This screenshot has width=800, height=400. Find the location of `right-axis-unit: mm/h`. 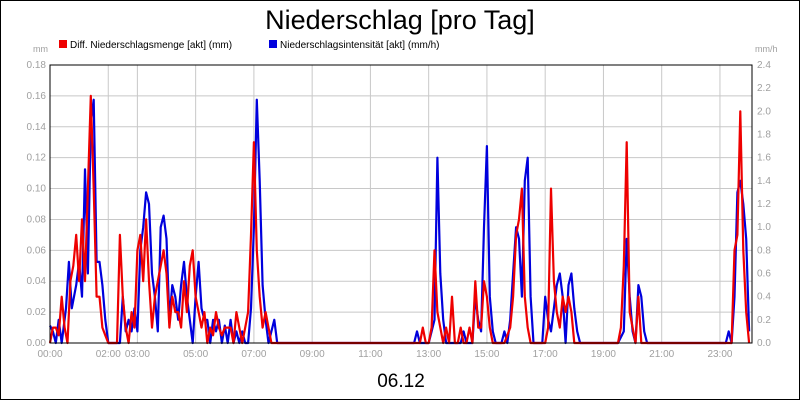

right-axis-unit: mm/h is located at coordinates (766, 49).